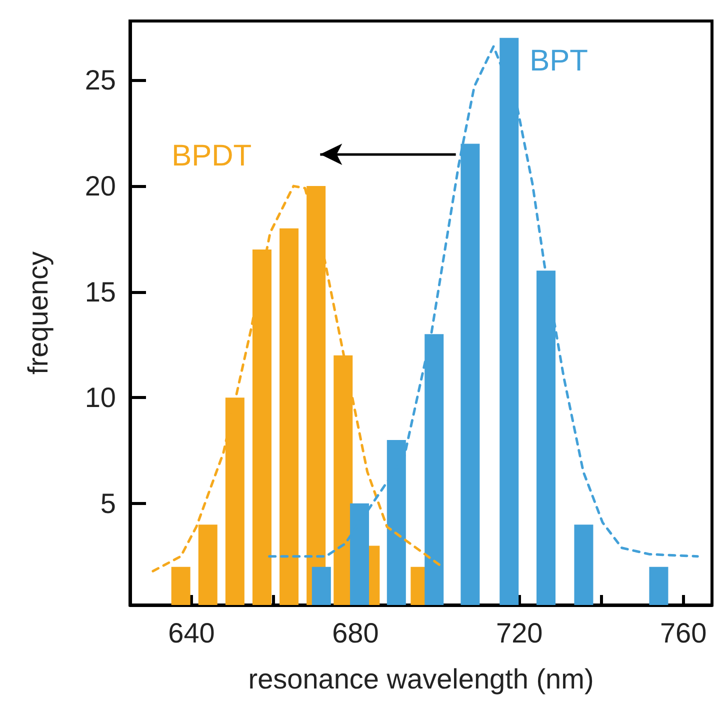  What do you see at coordinates (108, 503) in the screenshot?
I see `y-tick-label: 5` at bounding box center [108, 503].